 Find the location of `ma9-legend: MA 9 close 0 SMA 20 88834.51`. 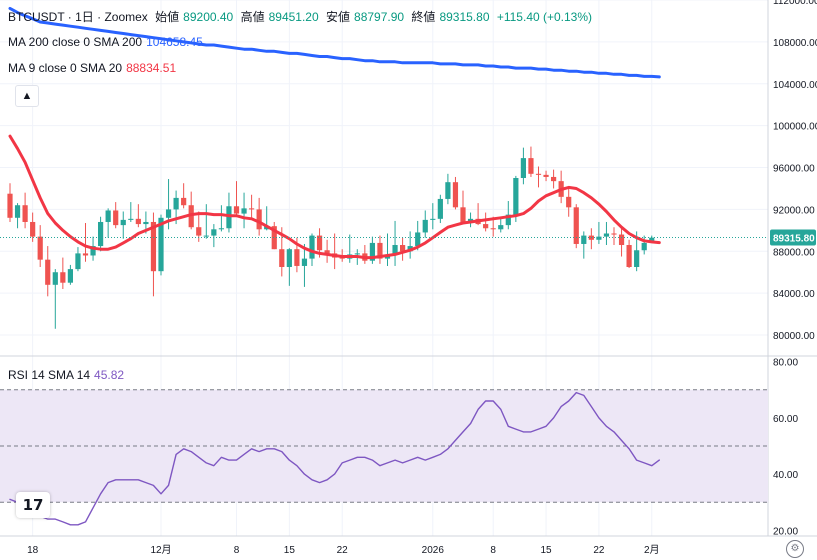

ma9-legend: MA 9 close 0 SMA 20 88834.51 is located at coordinates (94, 68).